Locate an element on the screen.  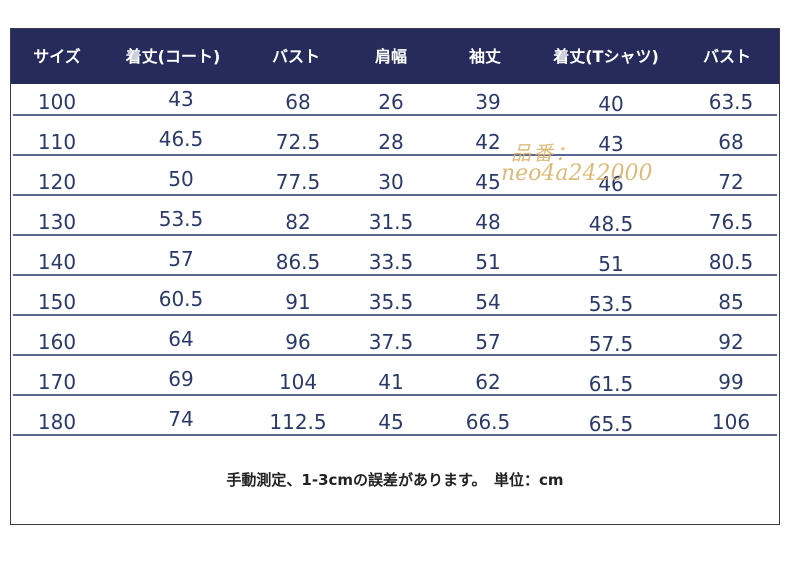
cell-coat-bust: 112.5 is located at coordinates (298, 422).